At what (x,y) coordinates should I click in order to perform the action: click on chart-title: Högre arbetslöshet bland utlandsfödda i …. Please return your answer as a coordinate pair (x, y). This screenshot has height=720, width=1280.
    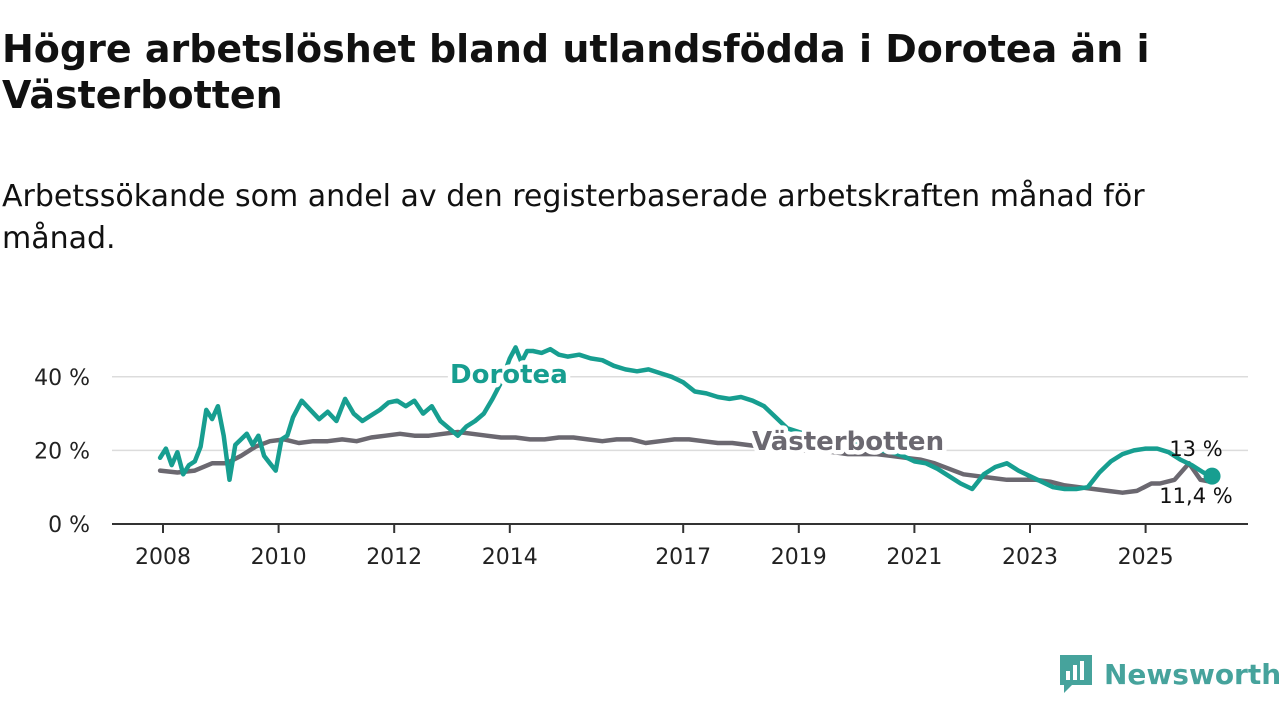
    Looking at the image, I should click on (576, 72).